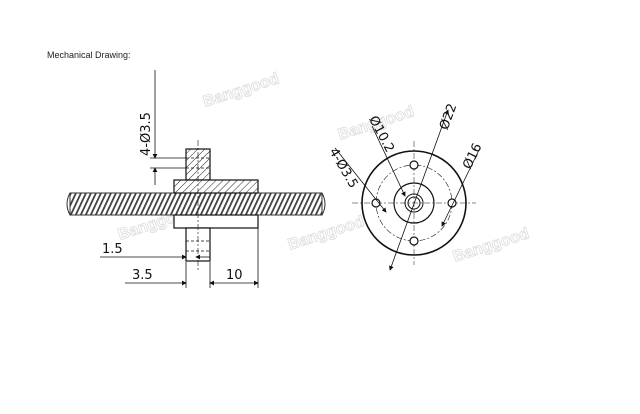 The width and height of the screenshot is (640, 414). What do you see at coordinates (146, 134) in the screenshot?
I see `dim-holes-side-label: 4-Ø3.5` at bounding box center [146, 134].